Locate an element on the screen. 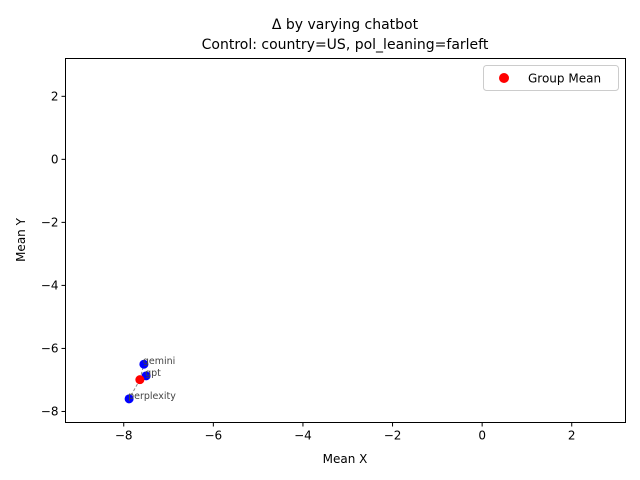 The height and width of the screenshot is (480, 640). legend-group-mean-label: Group Mean is located at coordinates (564, 79).